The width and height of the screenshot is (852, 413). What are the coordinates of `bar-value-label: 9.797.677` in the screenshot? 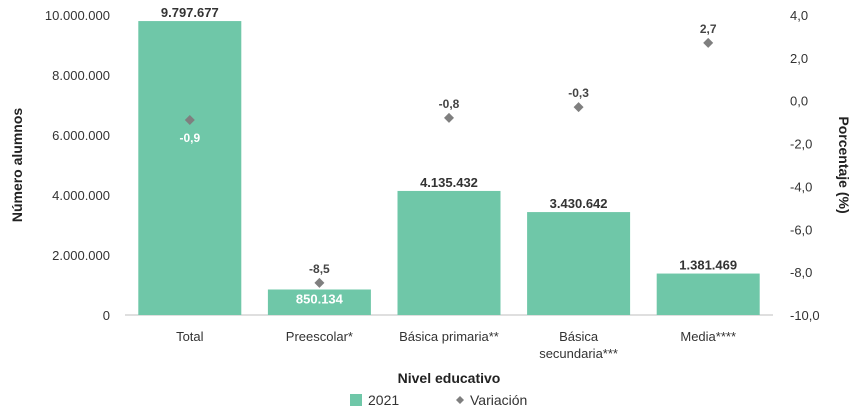 It's located at (190, 12).